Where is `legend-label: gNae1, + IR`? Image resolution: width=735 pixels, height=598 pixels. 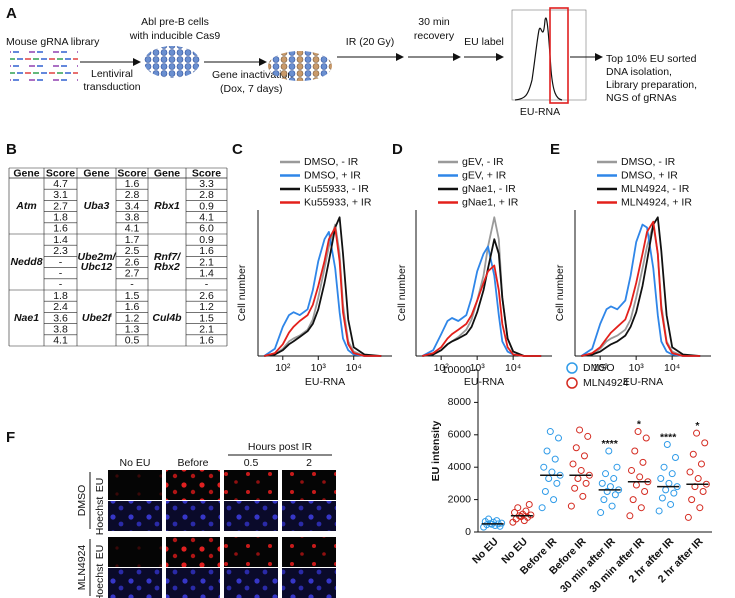 legend-label: gNae1, + IR is located at coordinates (490, 202).